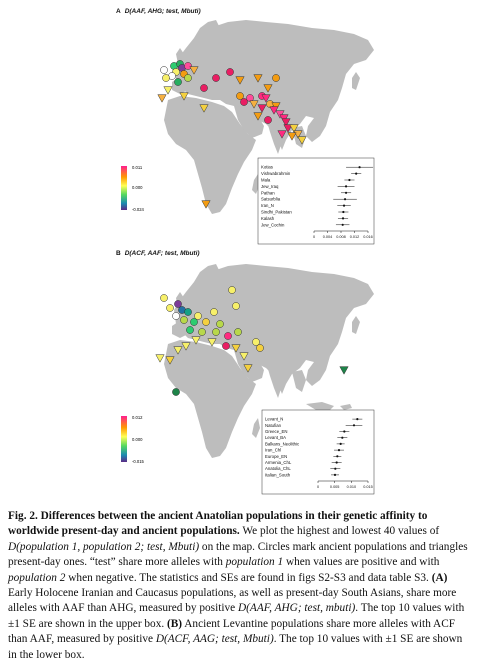 The height and width of the screenshot is (663, 480). What do you see at coordinates (274, 419) in the screenshot?
I see `b-inset-label: Levant_N` at bounding box center [274, 419].